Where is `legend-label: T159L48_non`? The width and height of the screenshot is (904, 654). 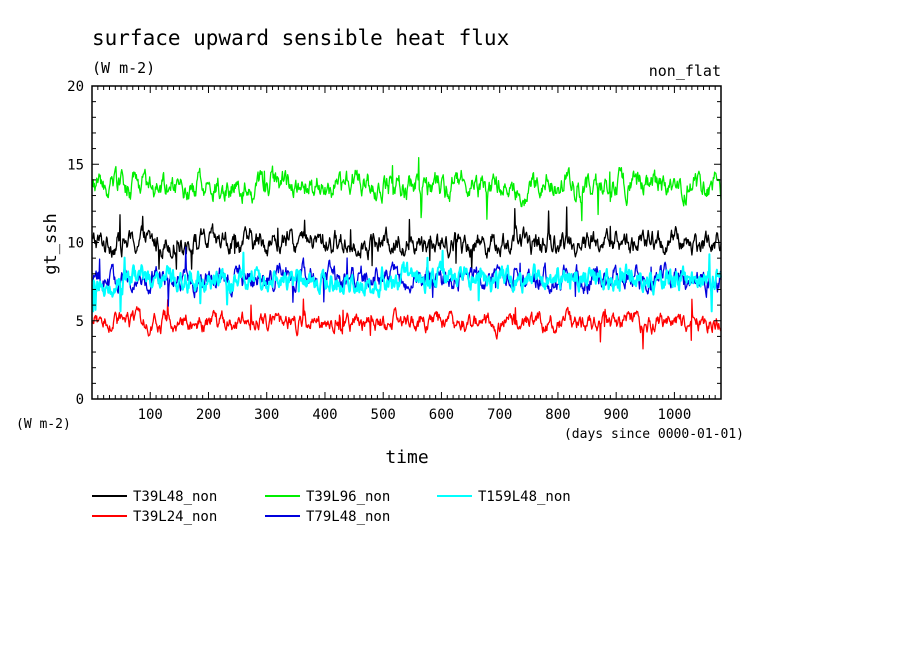
legend-label: T159L48_non is located at coordinates (524, 497).